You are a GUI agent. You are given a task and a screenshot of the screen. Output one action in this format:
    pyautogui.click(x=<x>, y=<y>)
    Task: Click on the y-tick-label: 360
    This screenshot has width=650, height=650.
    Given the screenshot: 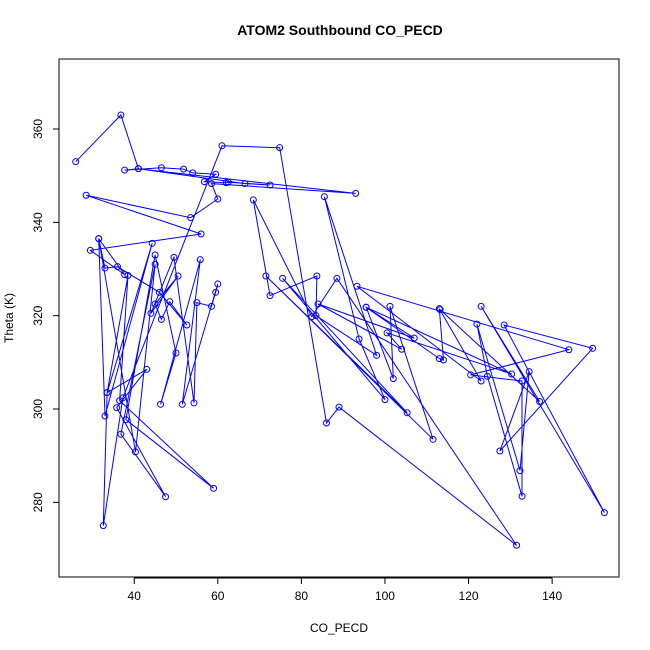 What is the action you would take?
    pyautogui.click(x=38, y=129)
    